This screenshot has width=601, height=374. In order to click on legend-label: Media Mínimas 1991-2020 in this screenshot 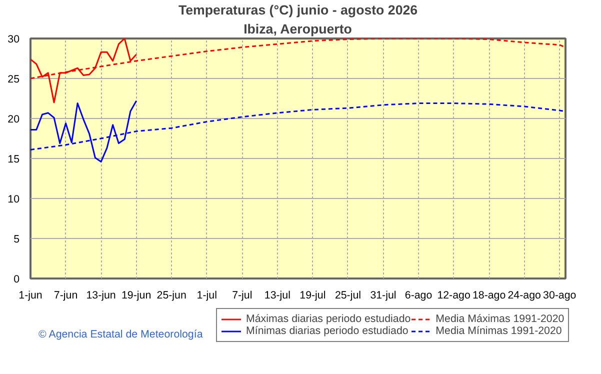, I will do `click(499, 331)`.